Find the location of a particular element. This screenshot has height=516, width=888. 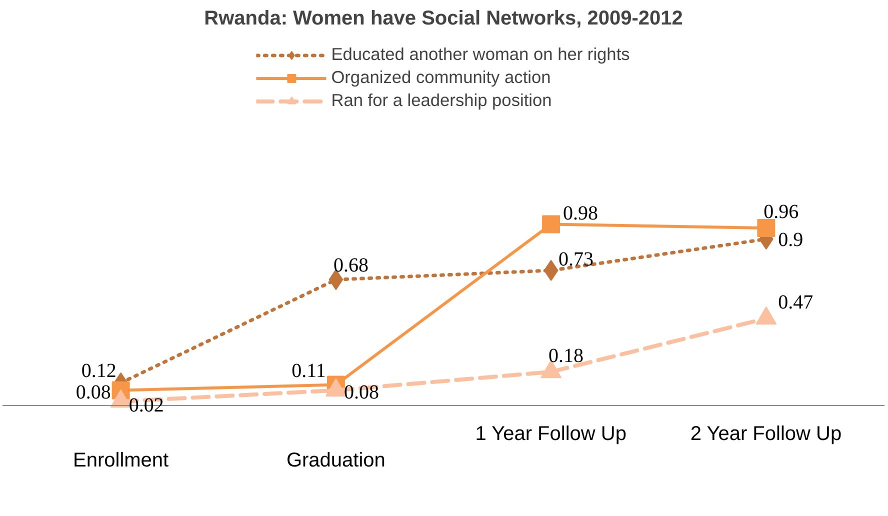

data-label: 0.02 is located at coordinates (146, 405).